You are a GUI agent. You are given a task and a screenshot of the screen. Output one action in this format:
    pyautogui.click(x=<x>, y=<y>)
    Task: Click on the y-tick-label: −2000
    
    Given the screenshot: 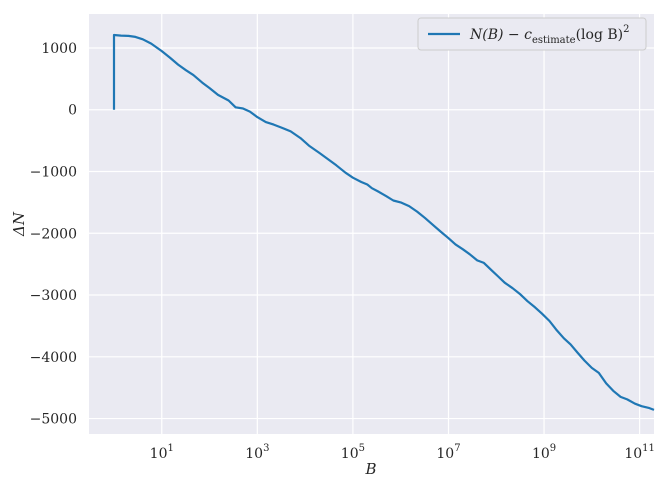 What is the action you would take?
    pyautogui.click(x=53, y=234)
    